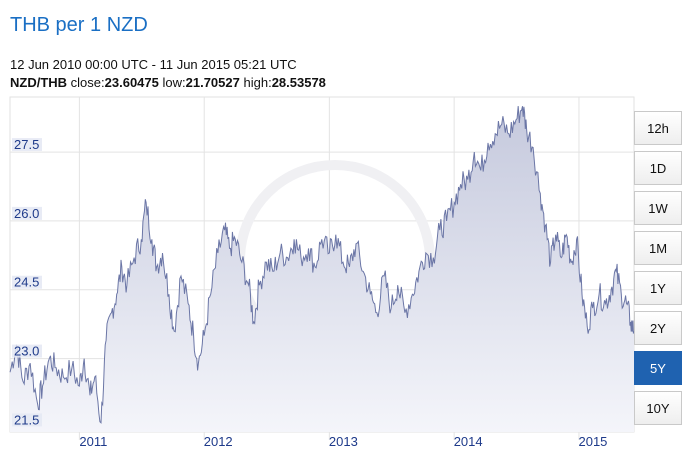  What do you see at coordinates (174, 82) in the screenshot?
I see `low-label: low:` at bounding box center [174, 82].